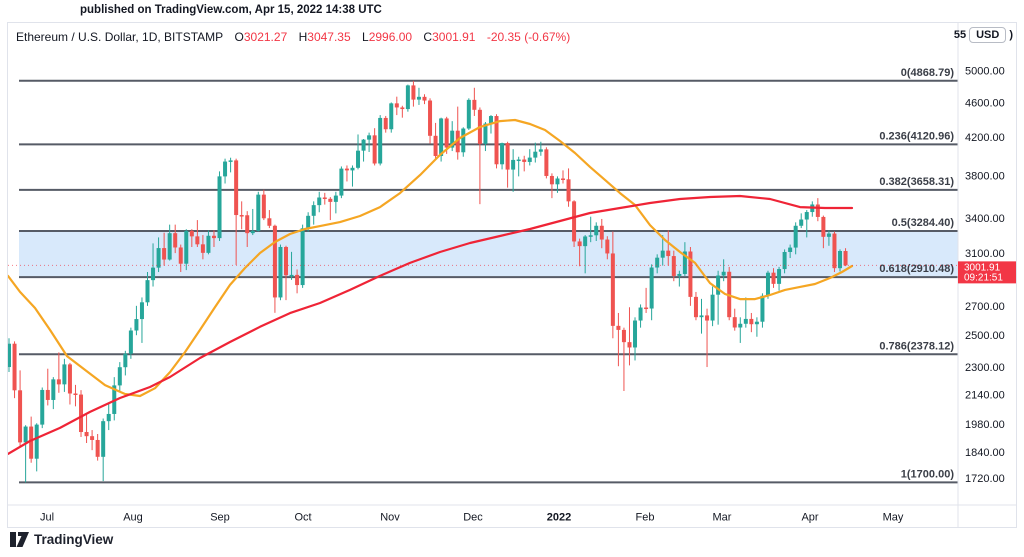 The height and width of the screenshot is (557, 1024). What do you see at coordinates (893, 518) in the screenshot?
I see `time-tick-May: May` at bounding box center [893, 518].